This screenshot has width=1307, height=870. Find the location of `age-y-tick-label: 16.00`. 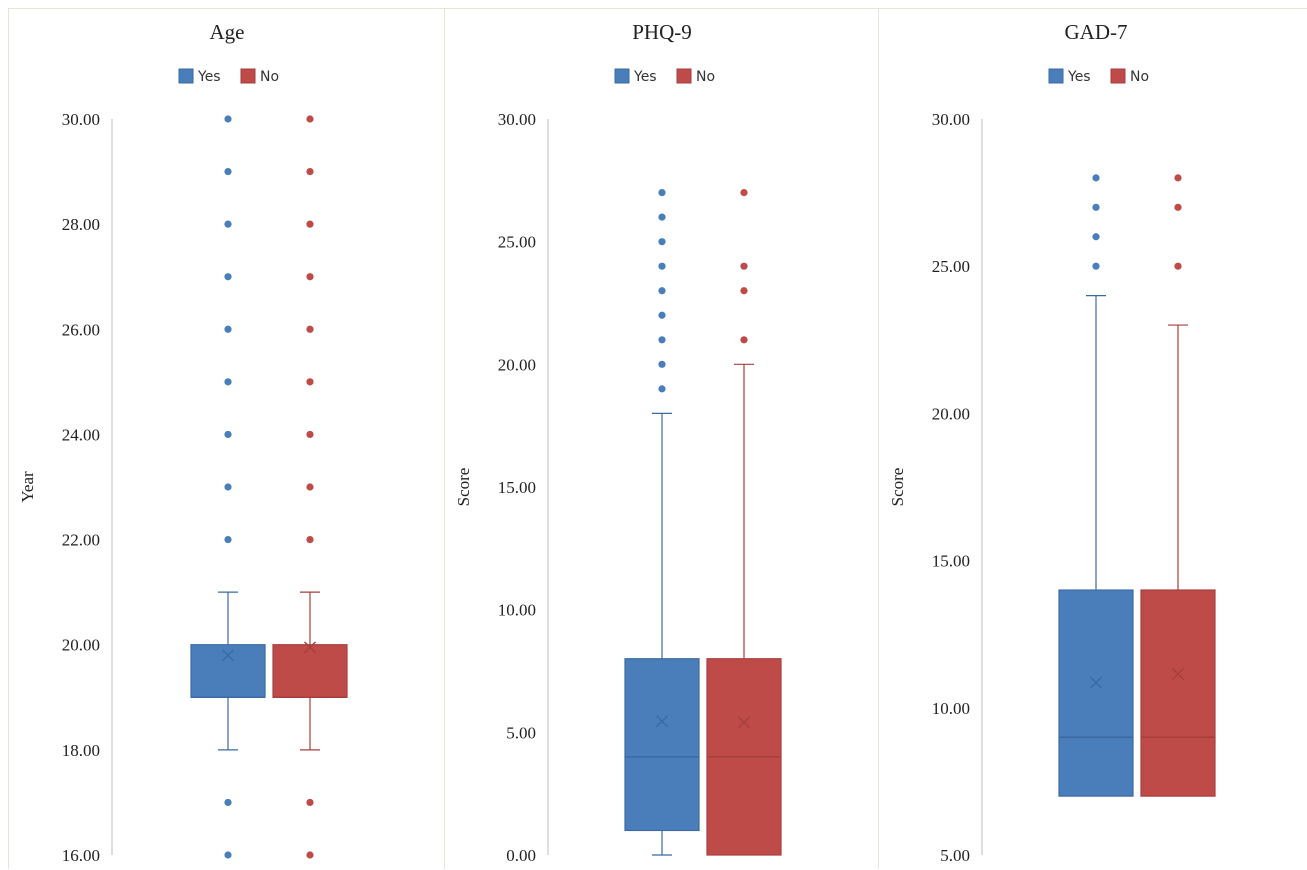

age-y-tick-label: 16.00 is located at coordinates (81, 855).